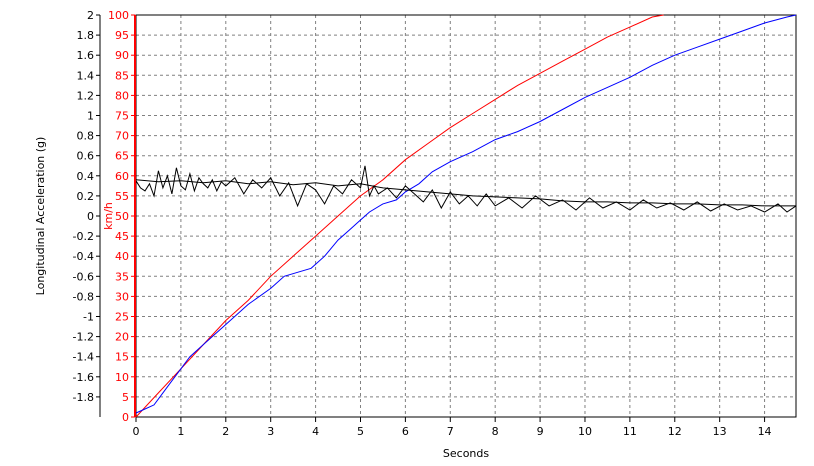 This screenshot has height=466, width=814. What do you see at coordinates (360, 431) in the screenshot?
I see `x-tick-label: 5` at bounding box center [360, 431].